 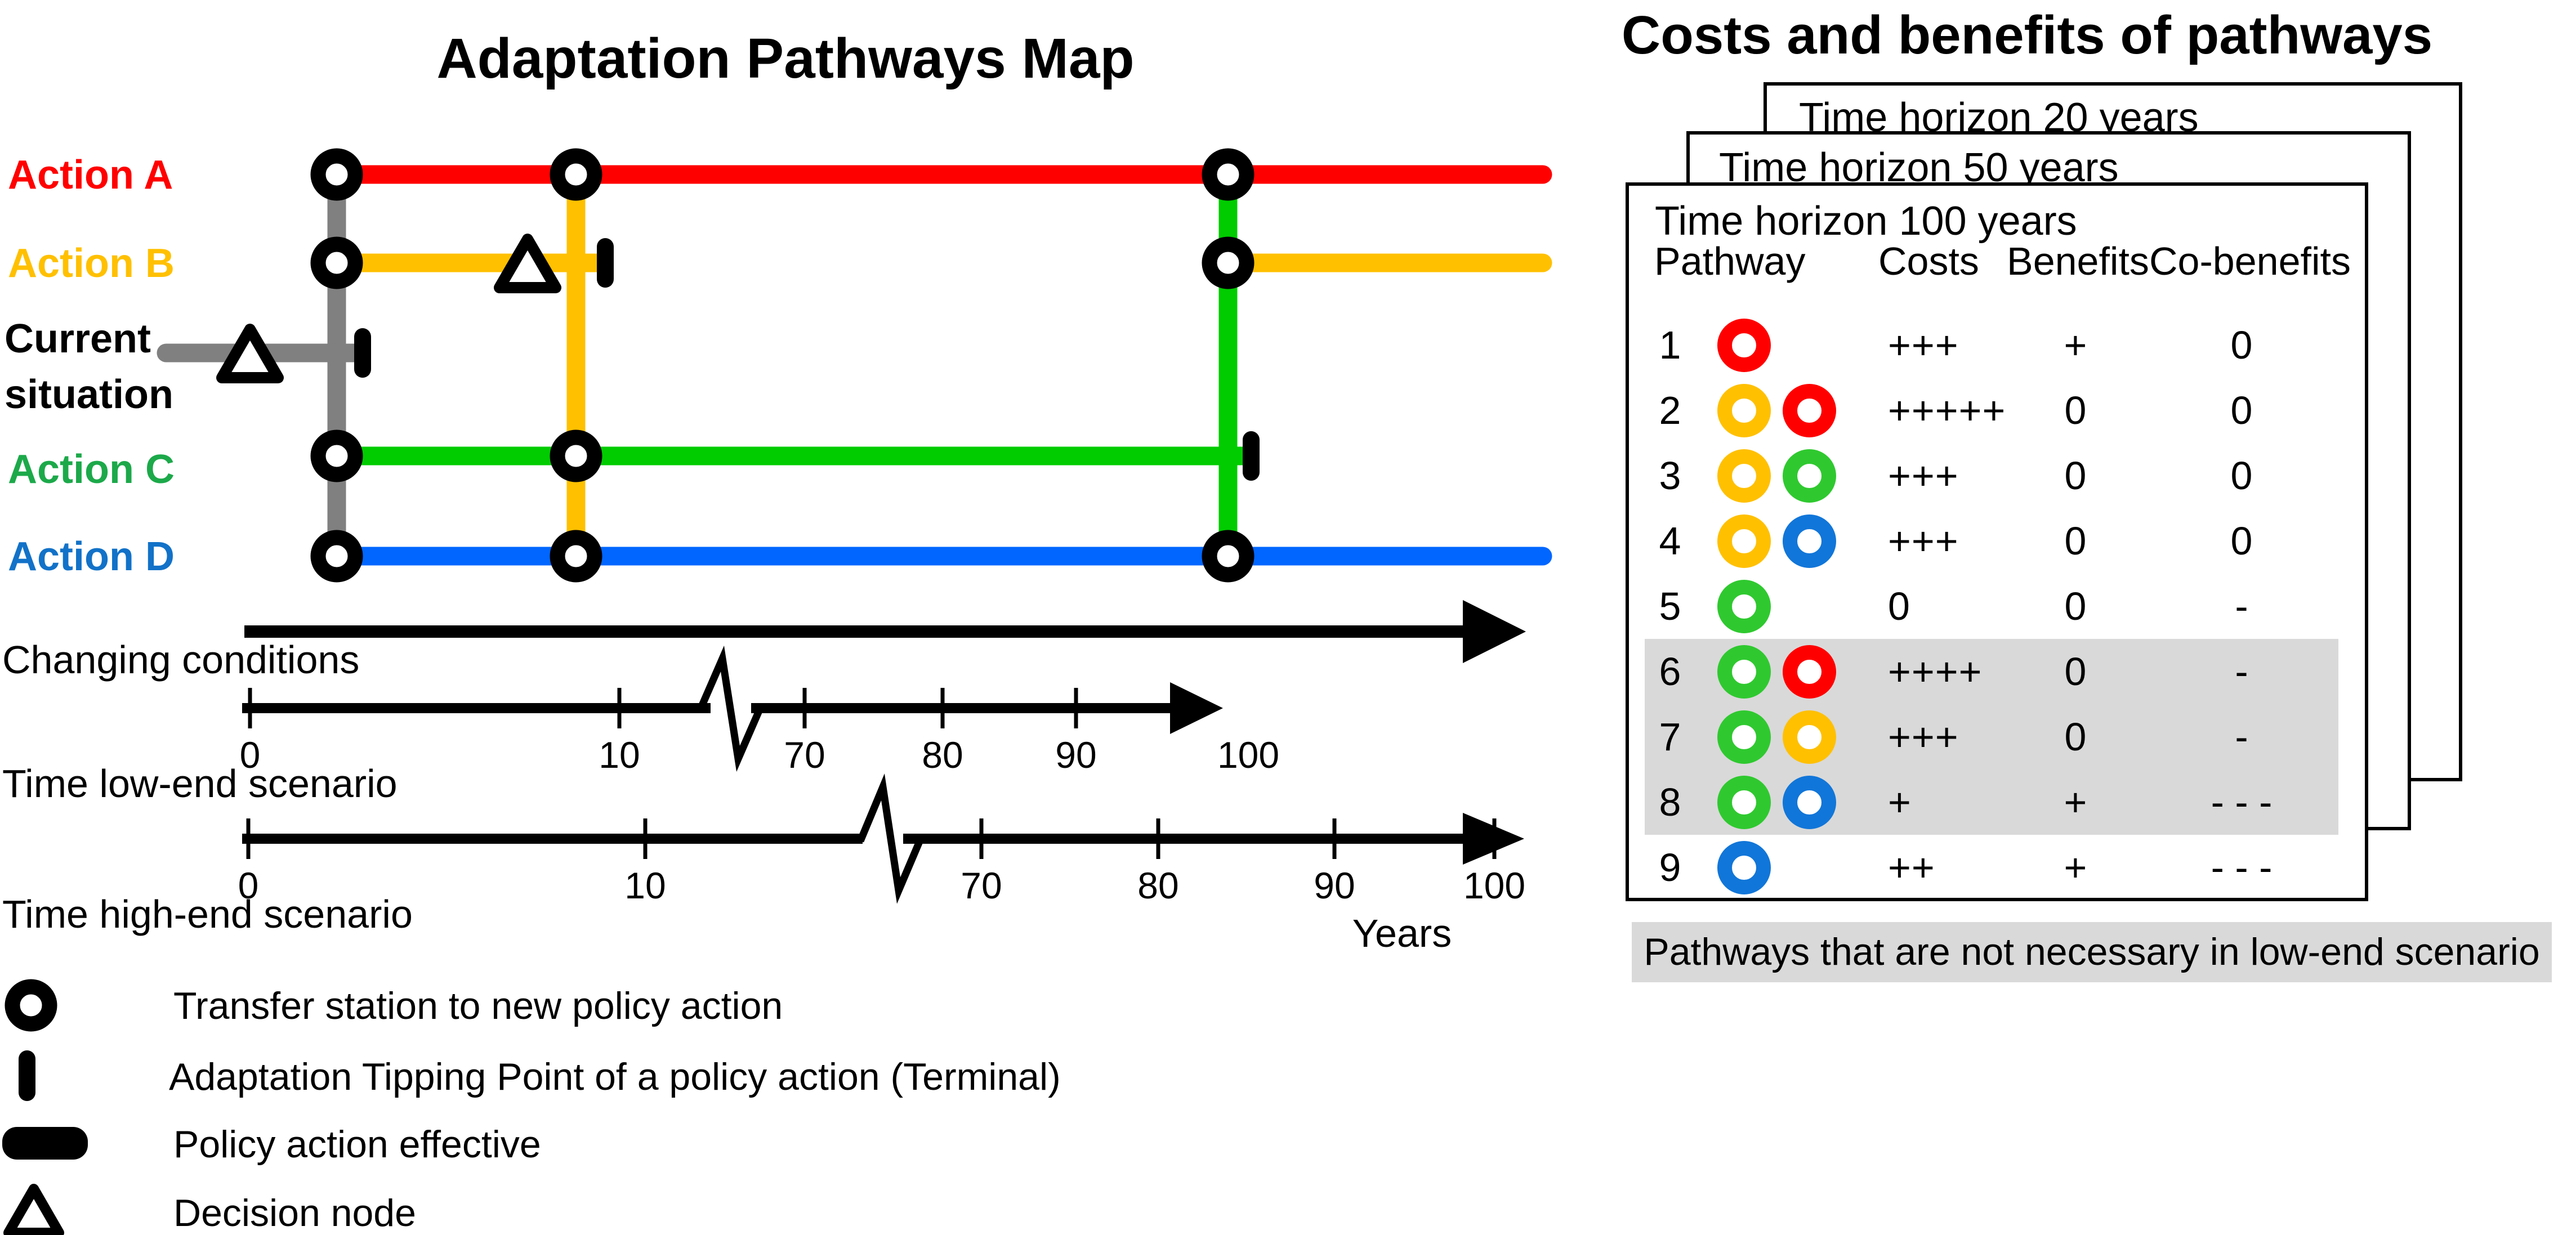 What do you see at coordinates (1670, 541) in the screenshot?
I see `pathway-number: 4` at bounding box center [1670, 541].